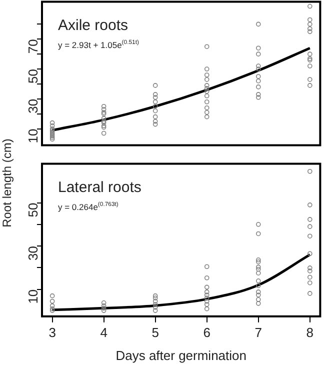 The width and height of the screenshot is (325, 376). What do you see at coordinates (7, 184) in the screenshot?
I see `y-axis-title: Root length (cm)` at bounding box center [7, 184].